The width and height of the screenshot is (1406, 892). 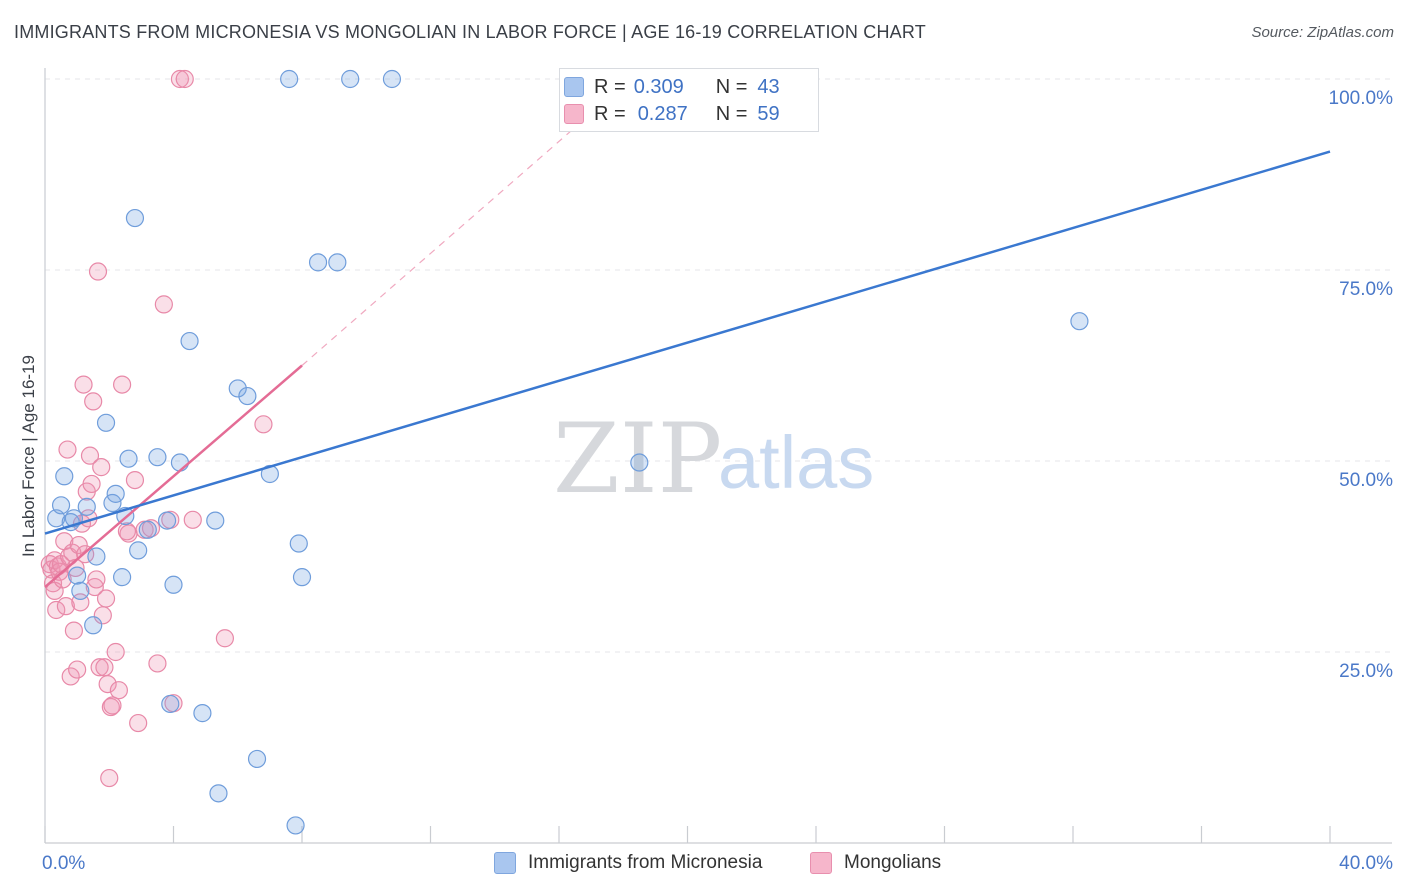 I want to click on series-mongolians-points, so click(x=156, y=428).